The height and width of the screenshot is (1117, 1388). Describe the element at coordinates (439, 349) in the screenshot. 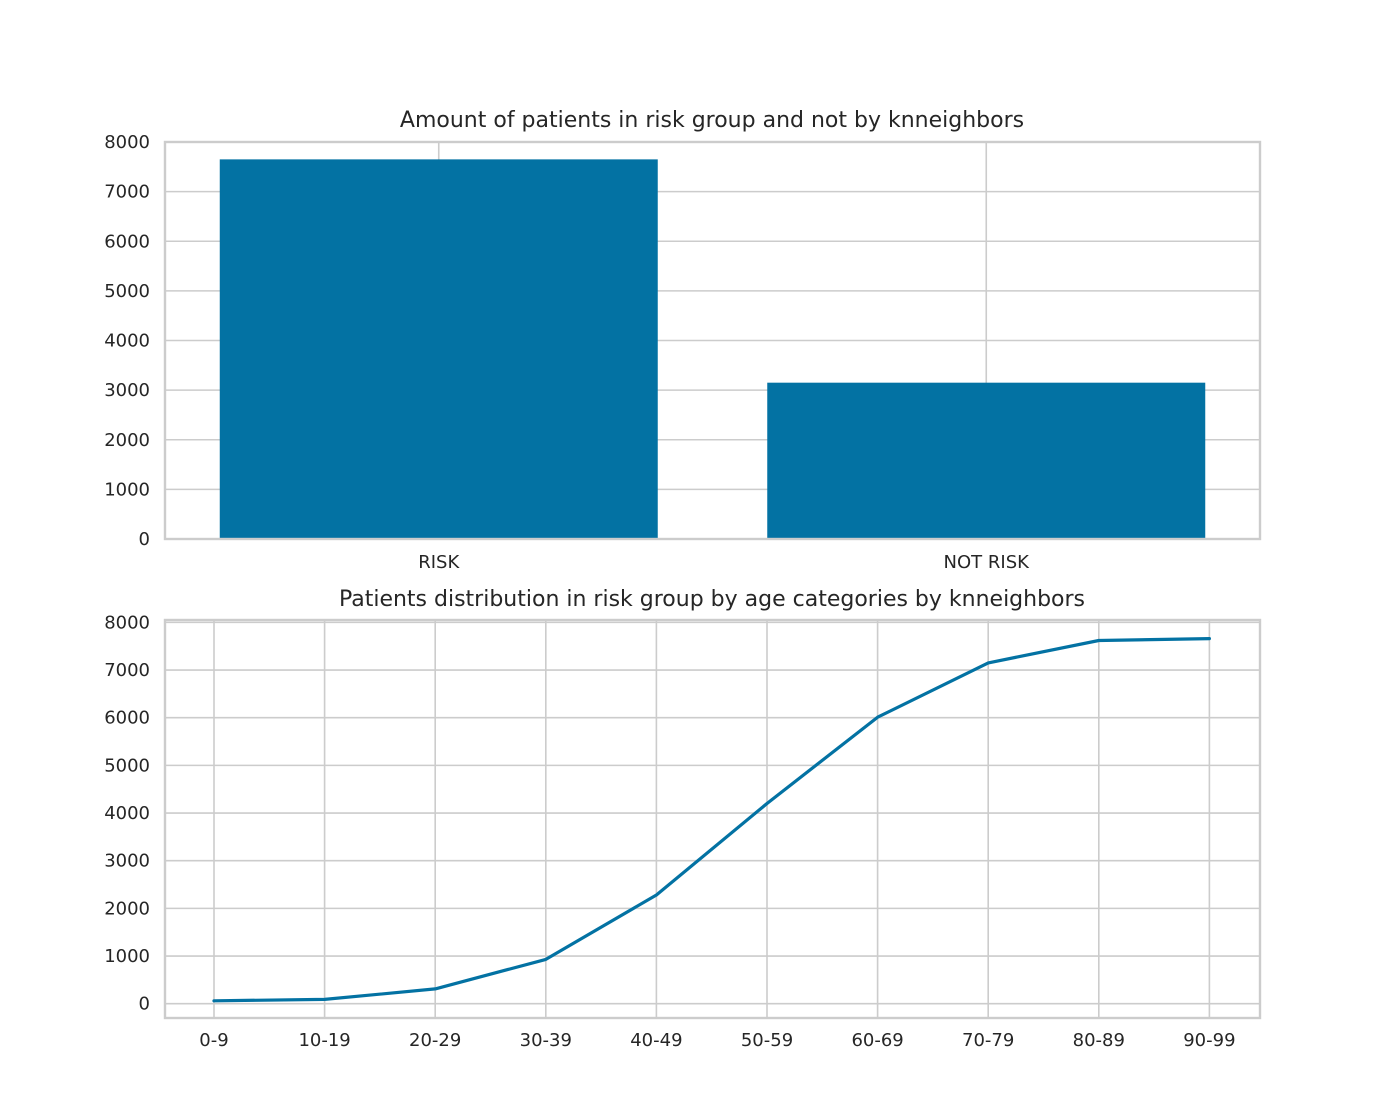

I see `bar-risk` at that location.